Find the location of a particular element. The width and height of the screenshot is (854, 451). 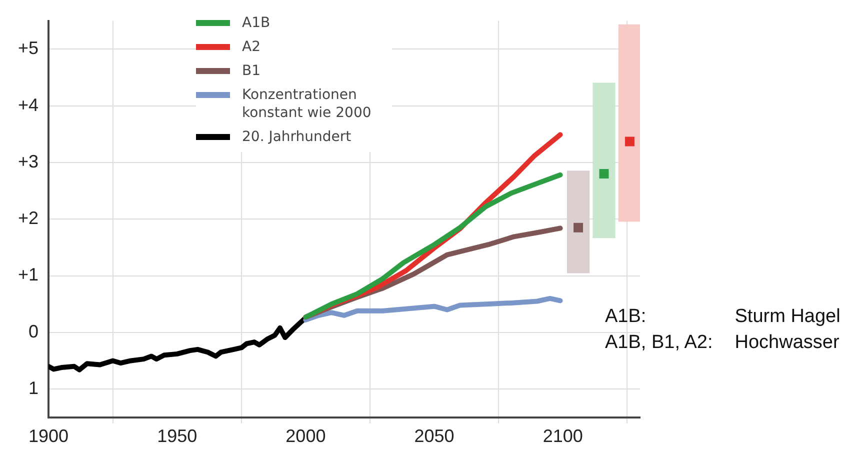

y-tick-label: 1 is located at coordinates (33, 388).